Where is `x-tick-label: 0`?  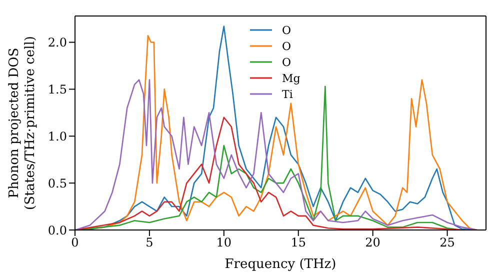
x-tick-label: 0 is located at coordinates (75, 243).